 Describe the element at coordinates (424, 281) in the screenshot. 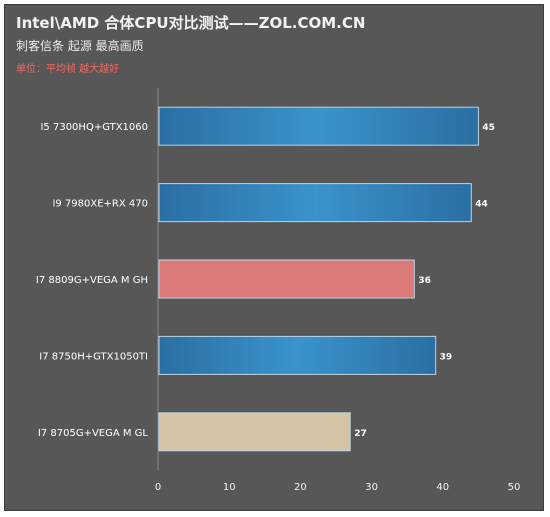

I see `value-label: 36` at that location.